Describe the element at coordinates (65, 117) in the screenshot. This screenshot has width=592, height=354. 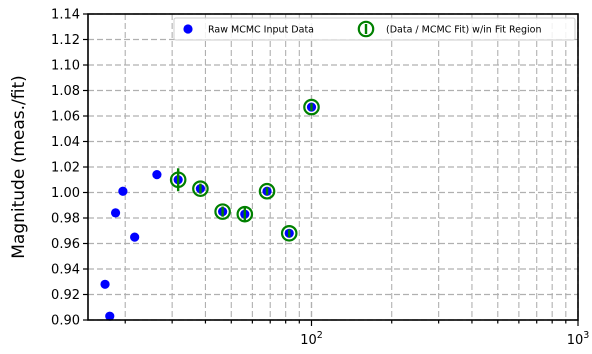
I see `y-tick-label: 1.06` at that location.